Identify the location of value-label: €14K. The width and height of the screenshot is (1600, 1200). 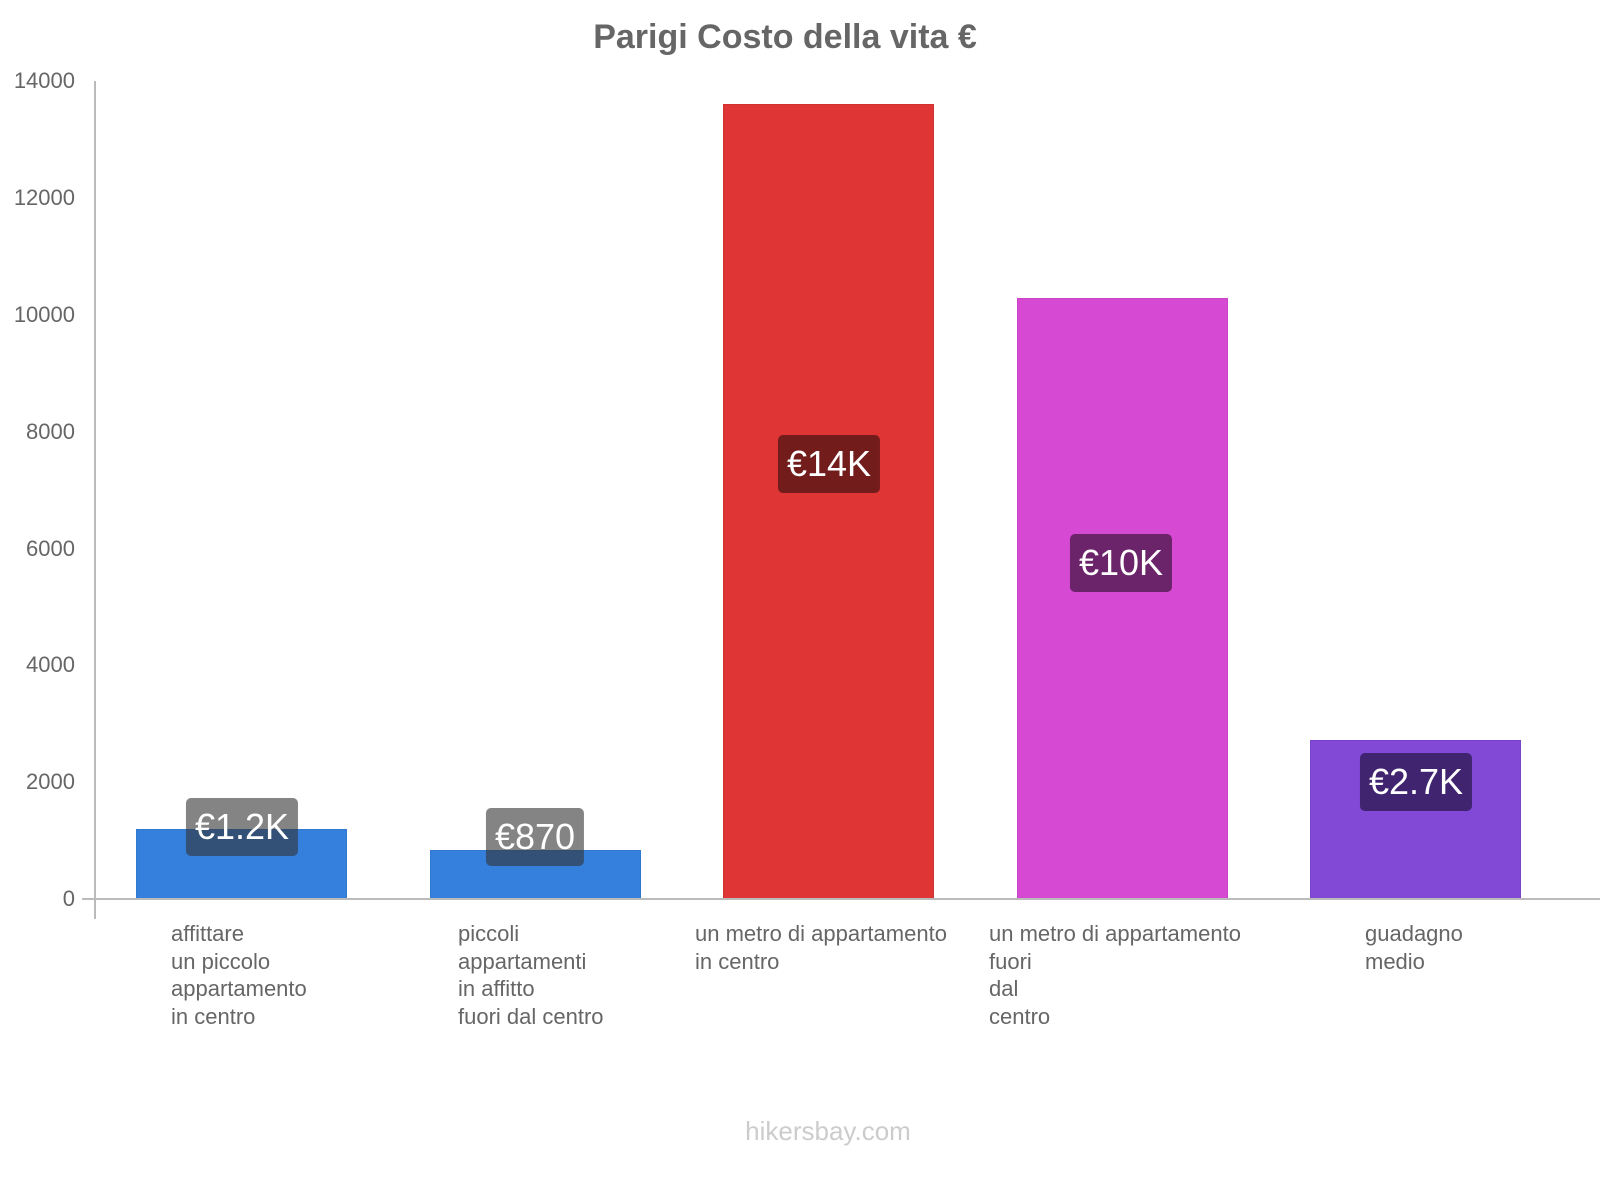
(829, 464).